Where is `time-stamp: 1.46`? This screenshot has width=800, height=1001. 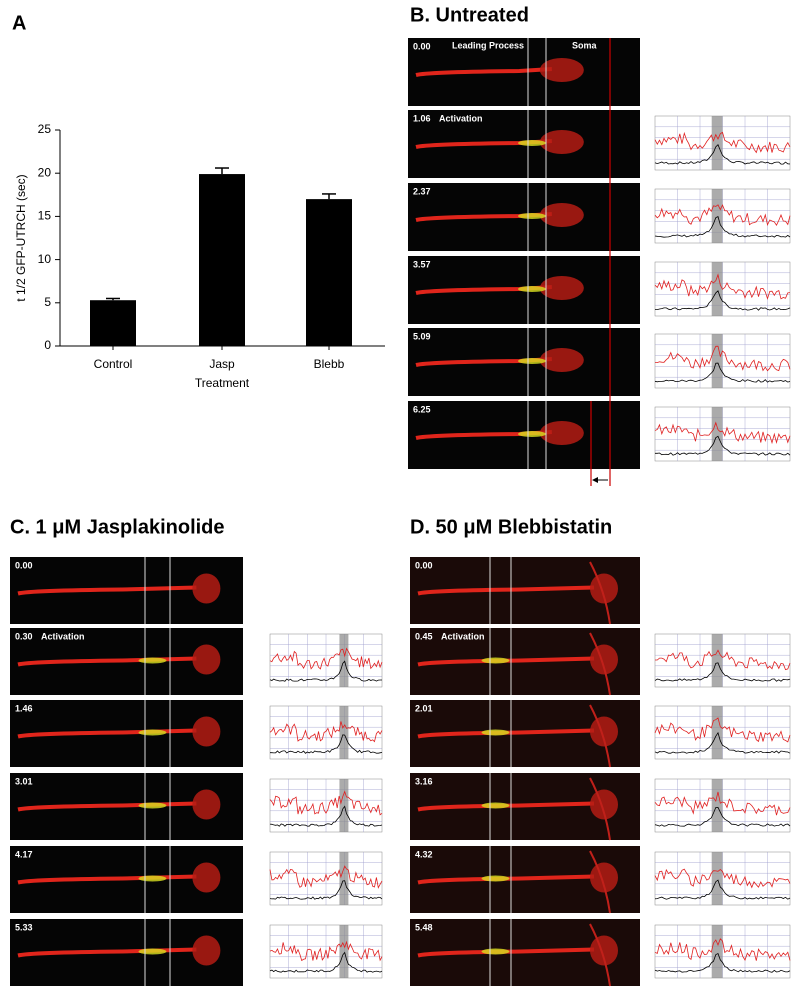
time-stamp: 1.46 is located at coordinates (24, 708).